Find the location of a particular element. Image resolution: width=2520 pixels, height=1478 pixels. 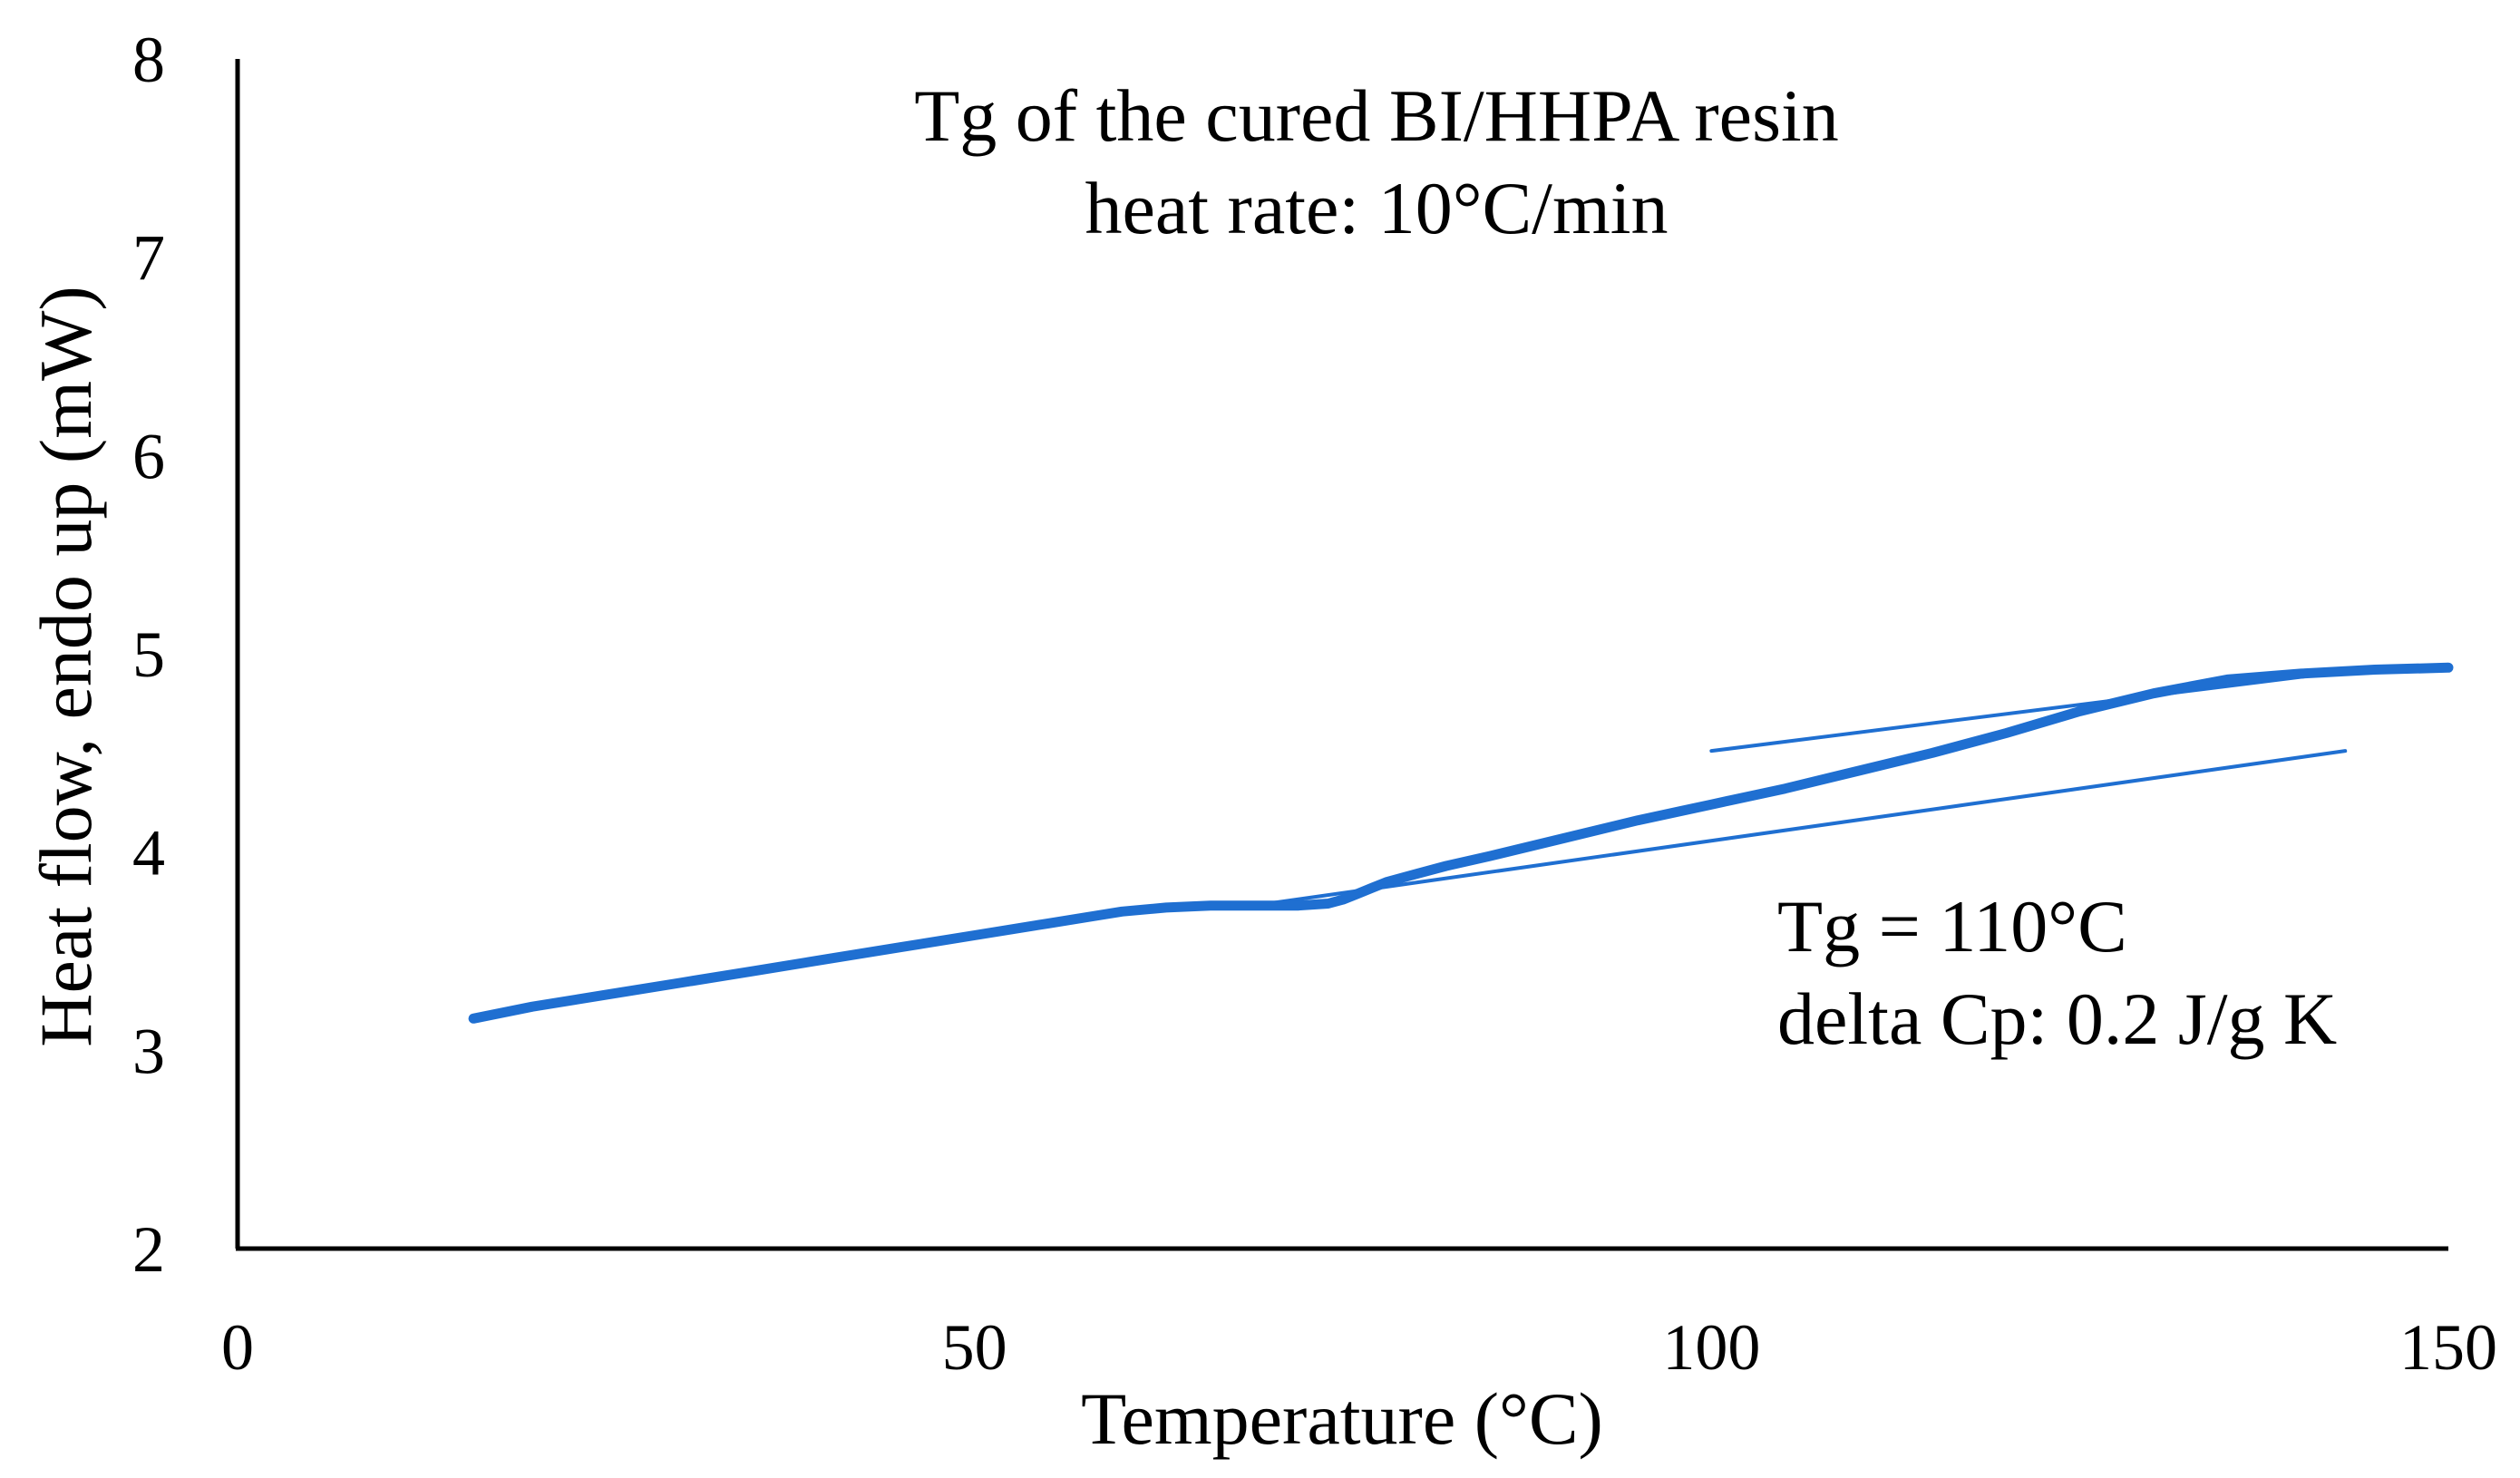

tg-annotation: Tg = 110°C is located at coordinates (1952, 926).